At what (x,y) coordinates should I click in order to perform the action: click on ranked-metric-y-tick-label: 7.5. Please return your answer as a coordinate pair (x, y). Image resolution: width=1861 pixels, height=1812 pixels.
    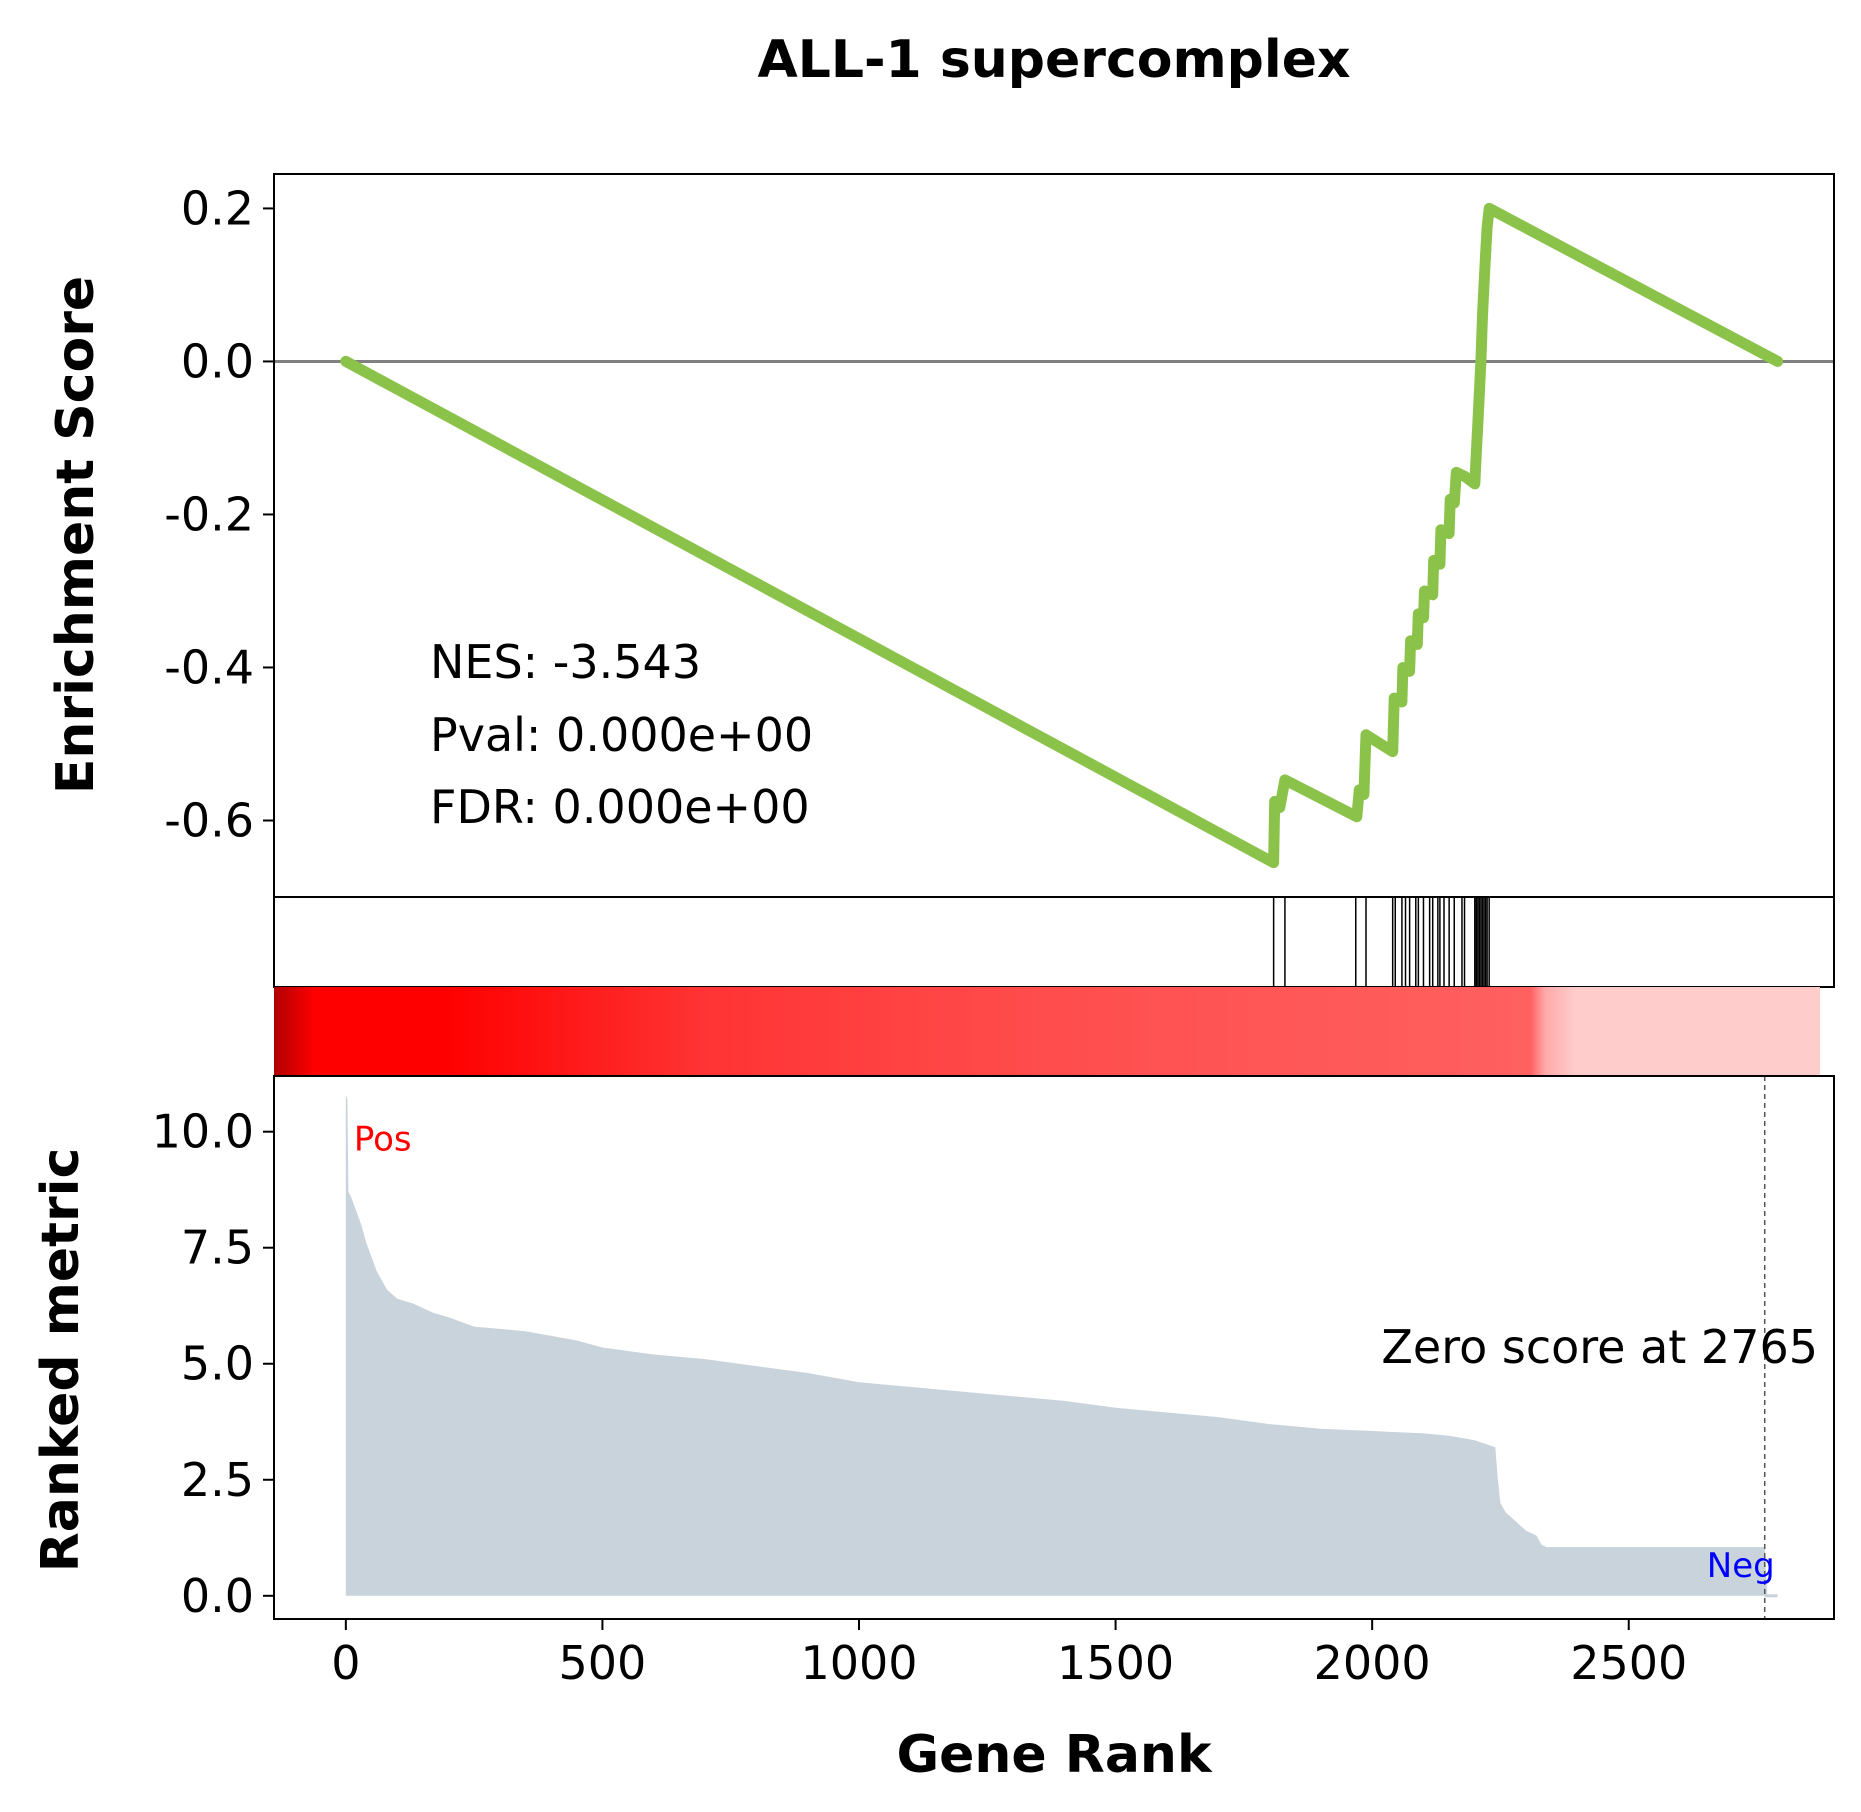
    Looking at the image, I should click on (217, 1248).